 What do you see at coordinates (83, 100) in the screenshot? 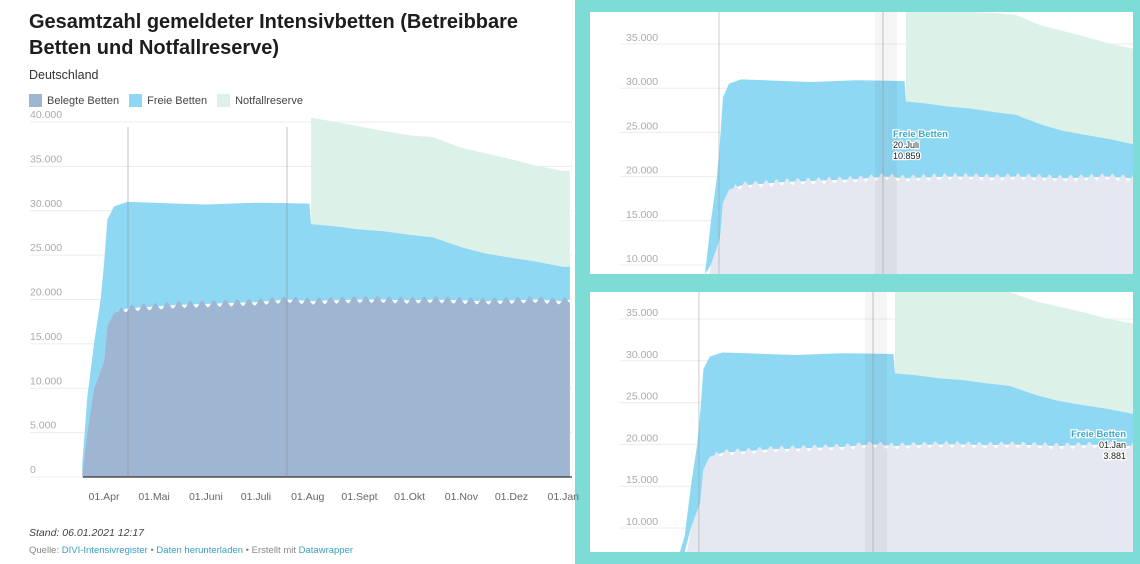
I see `legend-label: Belegte Betten` at bounding box center [83, 100].